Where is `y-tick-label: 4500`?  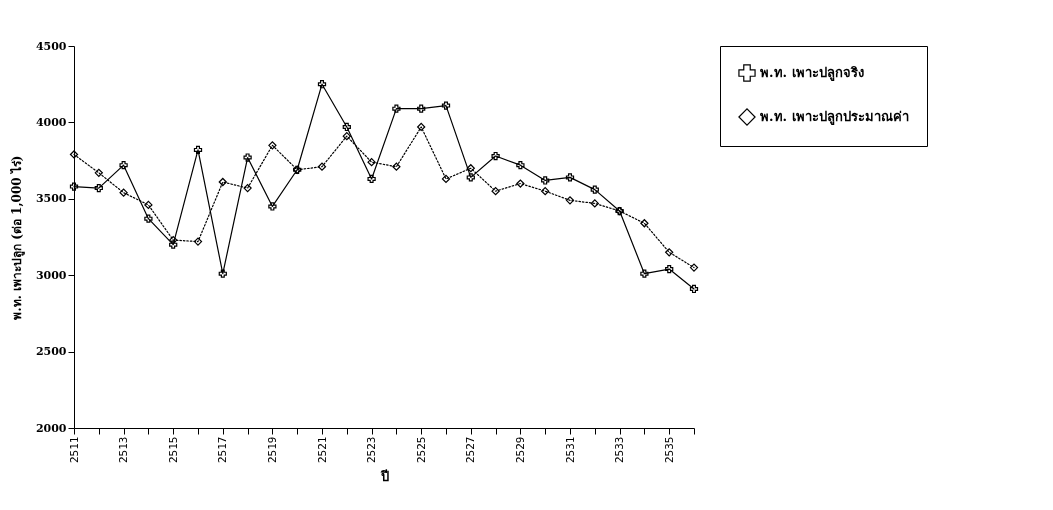 y-tick-label: 4500 is located at coordinates (51, 46).